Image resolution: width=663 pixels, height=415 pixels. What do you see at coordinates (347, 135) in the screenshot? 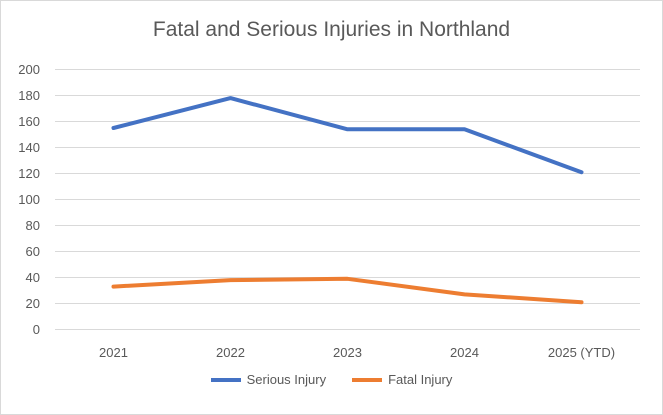
I see `series-line-serious-injury` at bounding box center [347, 135].